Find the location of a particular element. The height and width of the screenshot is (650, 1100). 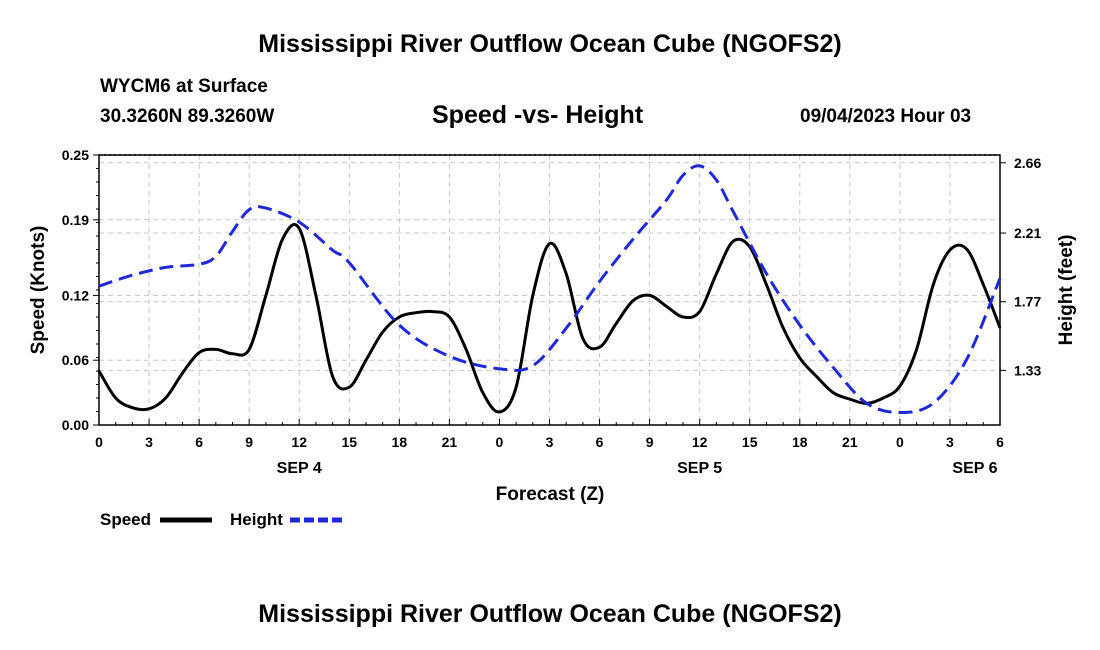

day-label: SEP 5 is located at coordinates (699, 468).